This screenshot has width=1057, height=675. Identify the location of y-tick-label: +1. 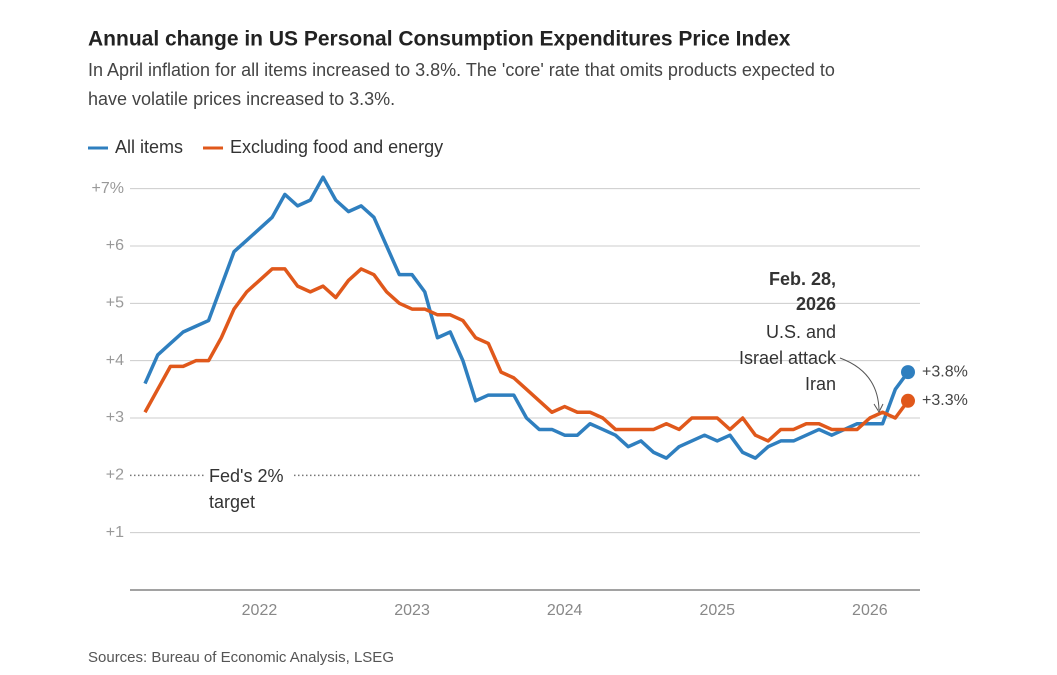
(115, 532).